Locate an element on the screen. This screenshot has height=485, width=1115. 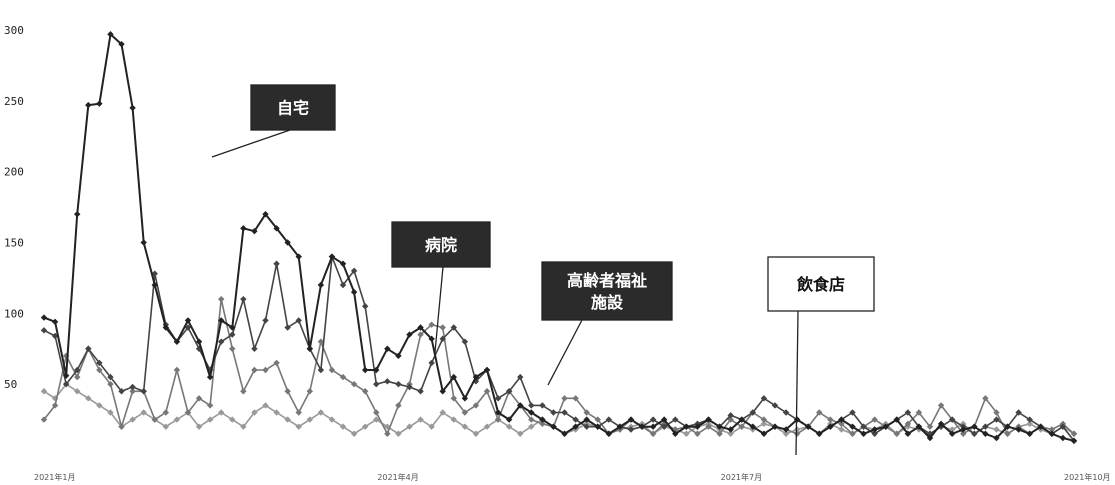
y-axis: 50 100 150 200 250 300 is located at coordinates (14, 207).